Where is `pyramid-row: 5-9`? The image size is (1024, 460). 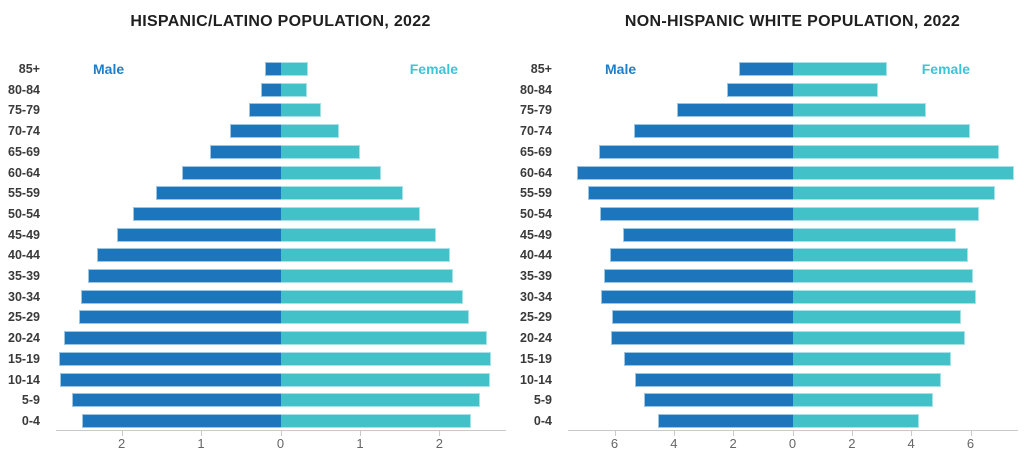
pyramid-row: 5-9 is located at coordinates (256, 400).